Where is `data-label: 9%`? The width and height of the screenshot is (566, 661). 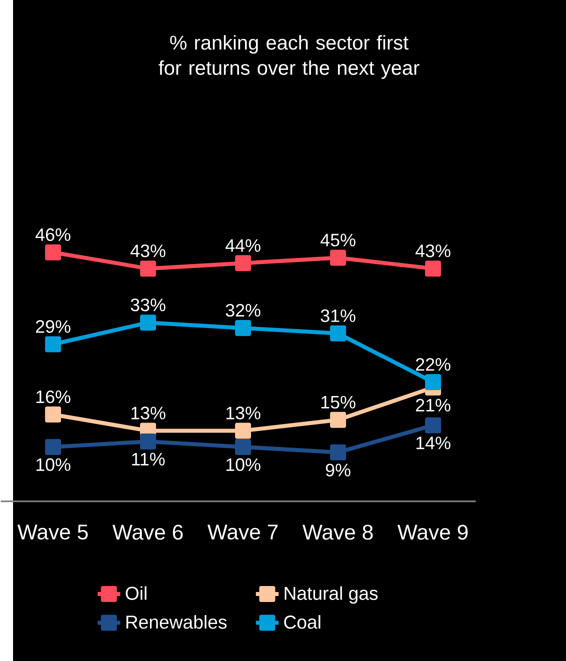 data-label: 9% is located at coordinates (338, 470).